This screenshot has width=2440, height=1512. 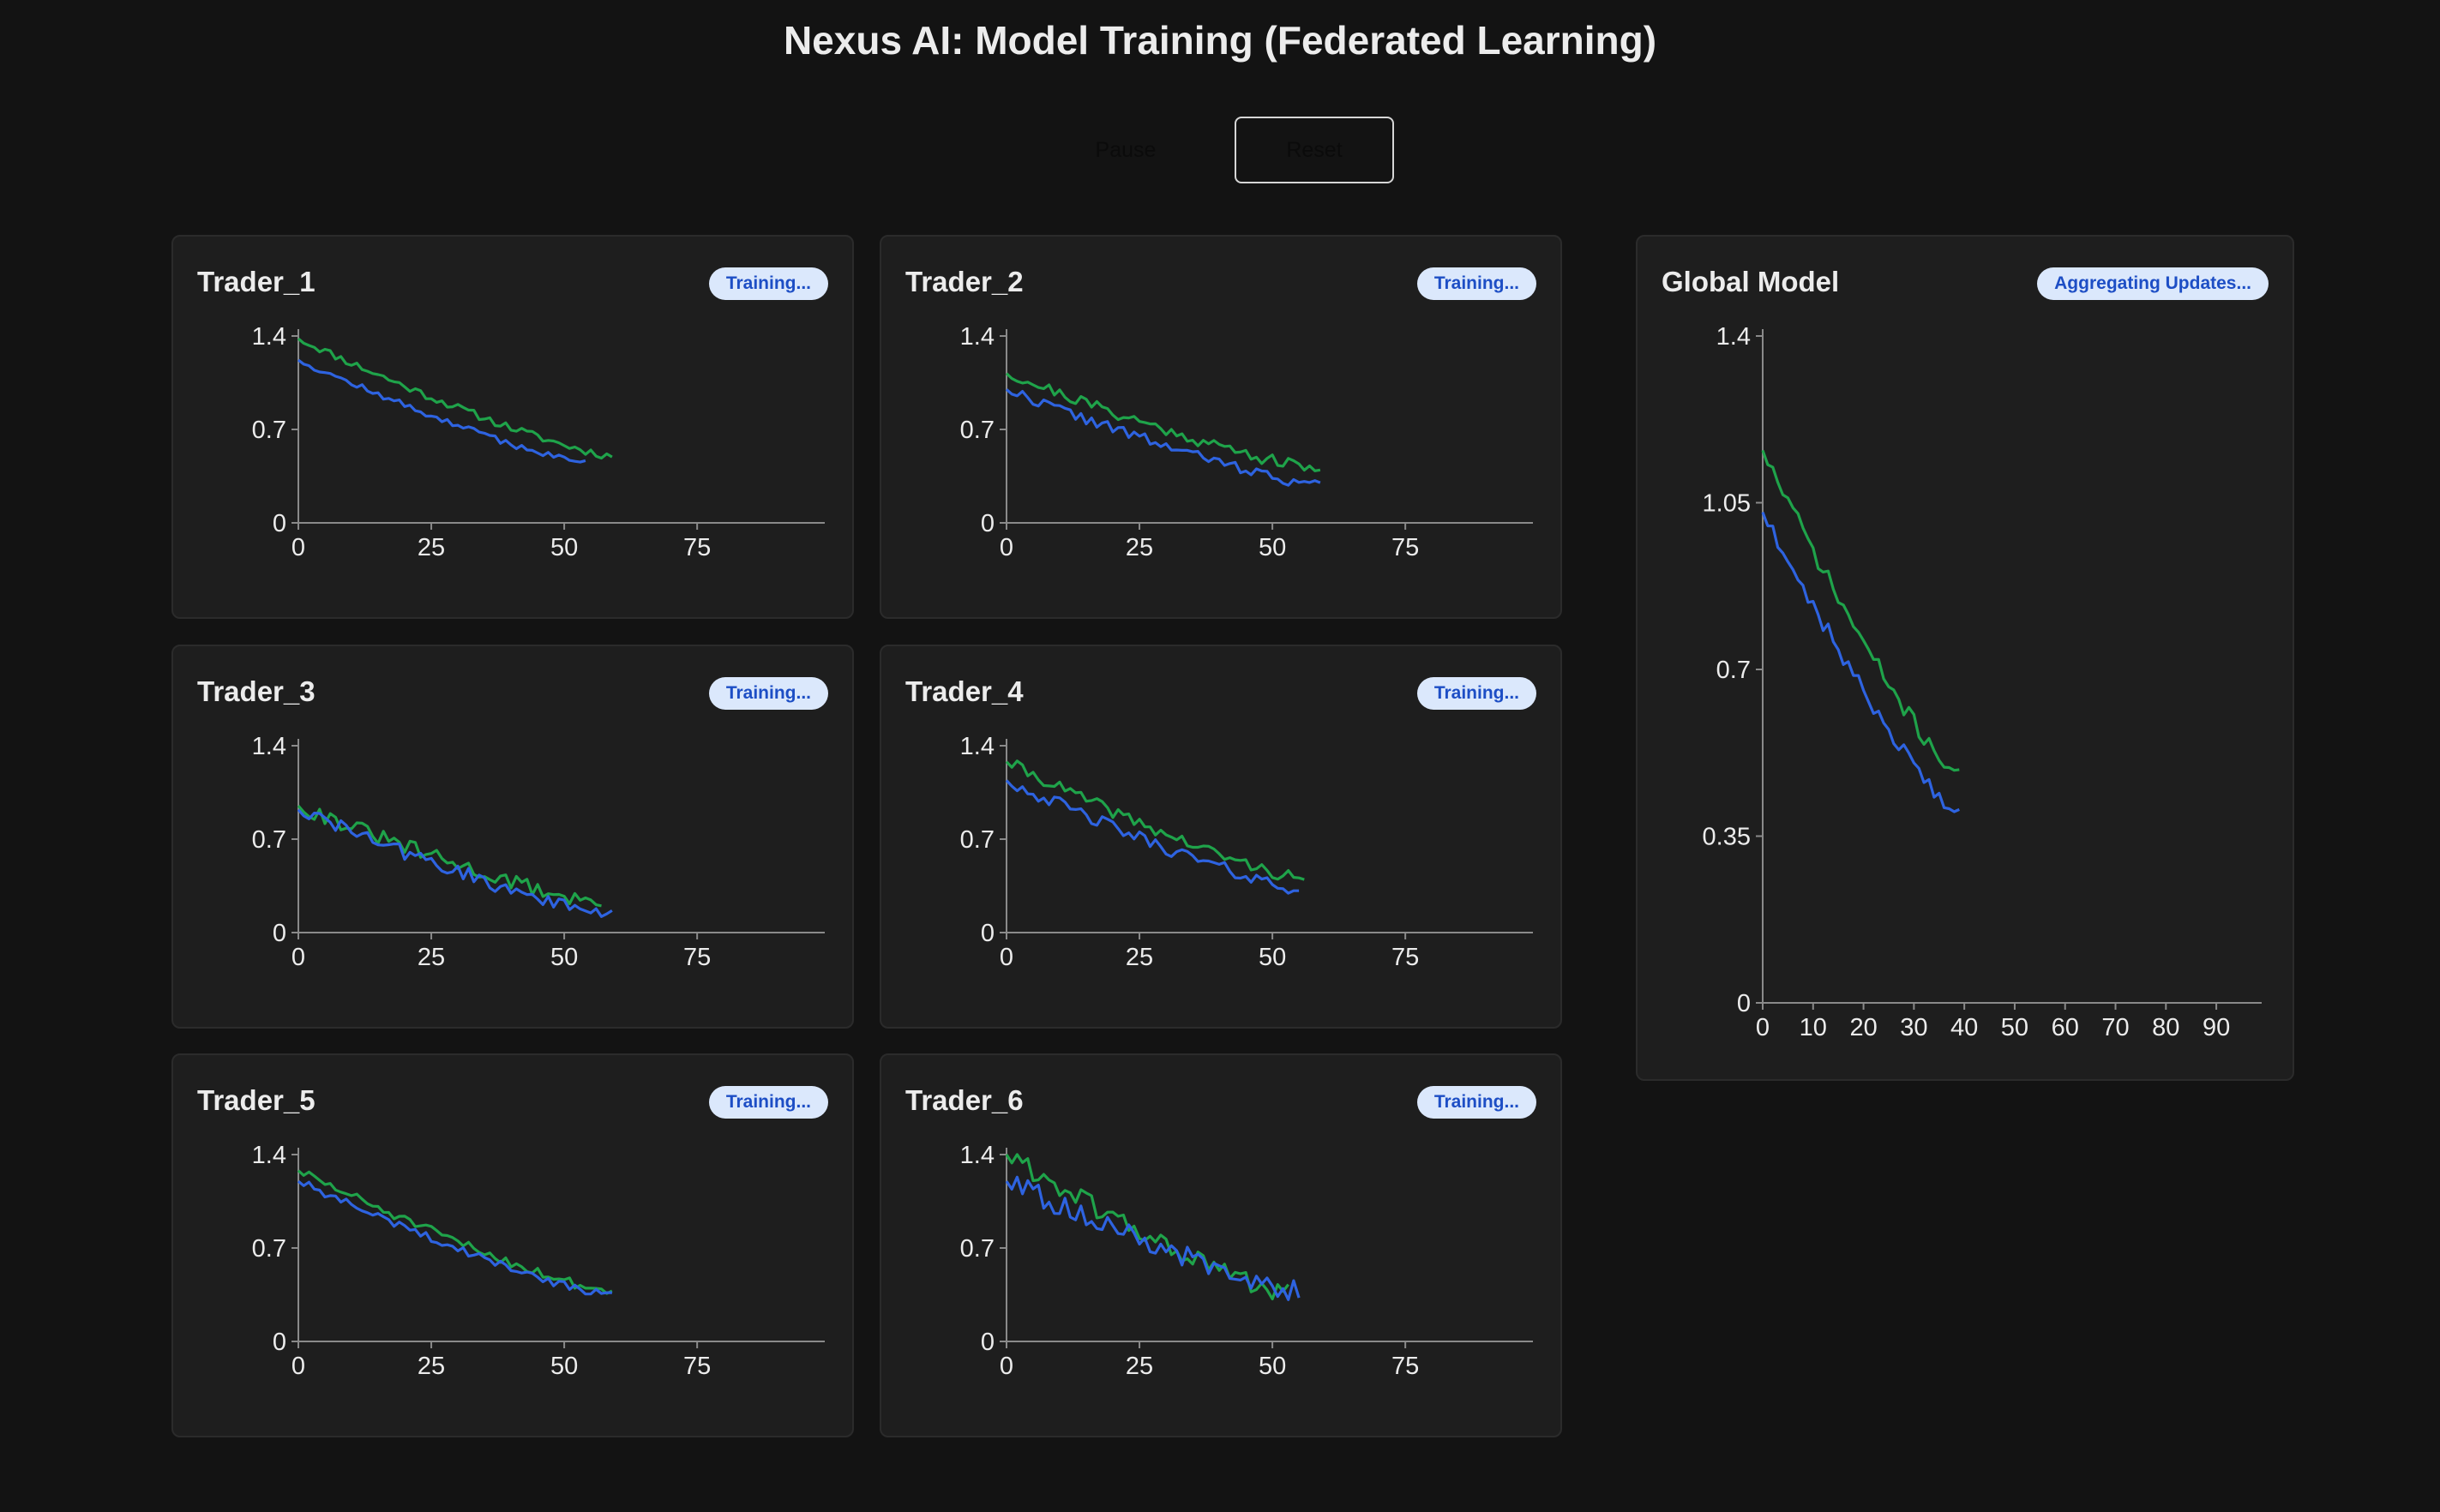 I want to click on trader-card-6: Trader_6 Training... 0 0.7 1.4 0 25 50 75, so click(x=1221, y=1245).